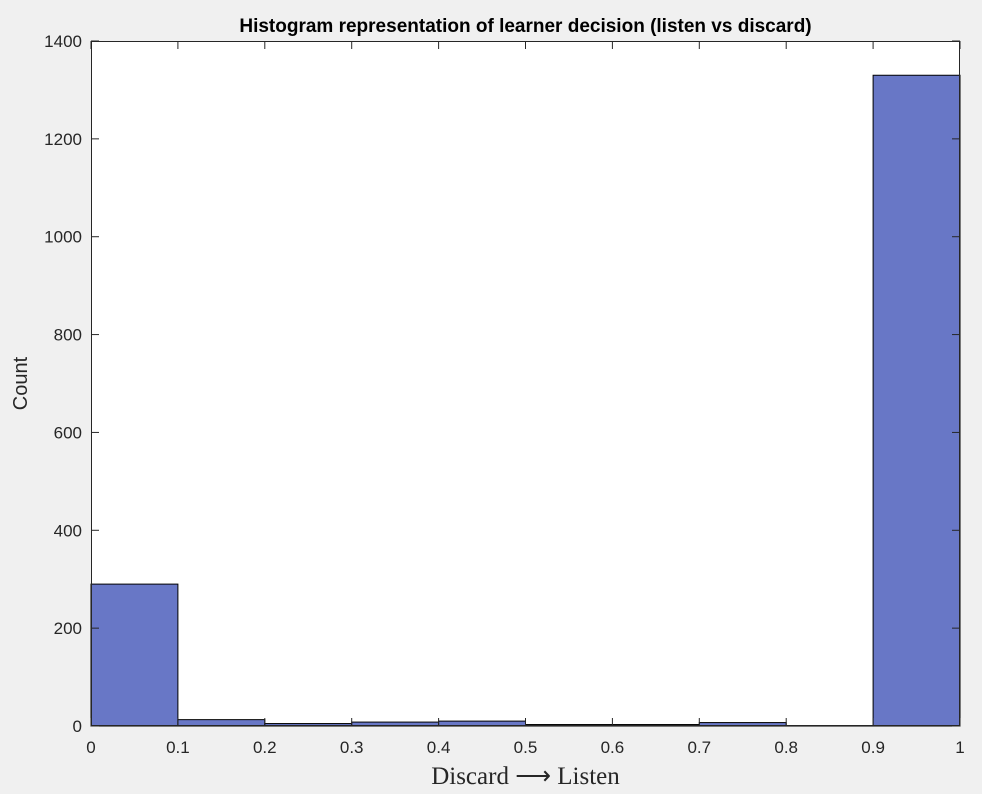 This screenshot has width=982, height=794. I want to click on y-tick-label: 1400, so click(63, 41).